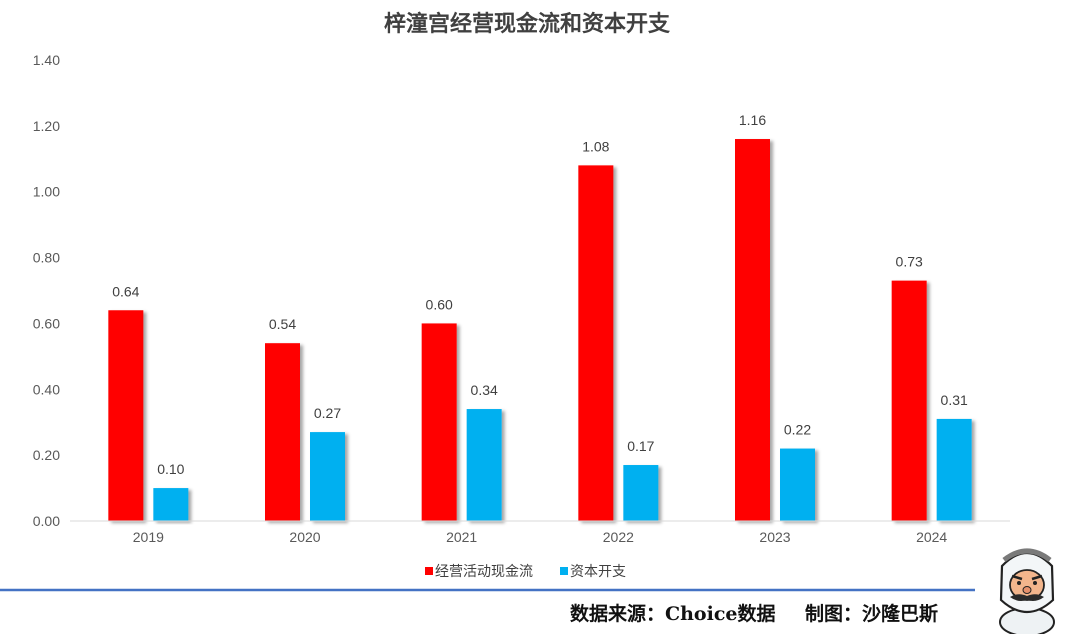  Describe the element at coordinates (931, 537) in the screenshot. I see `x-tick-label: 2024` at that location.